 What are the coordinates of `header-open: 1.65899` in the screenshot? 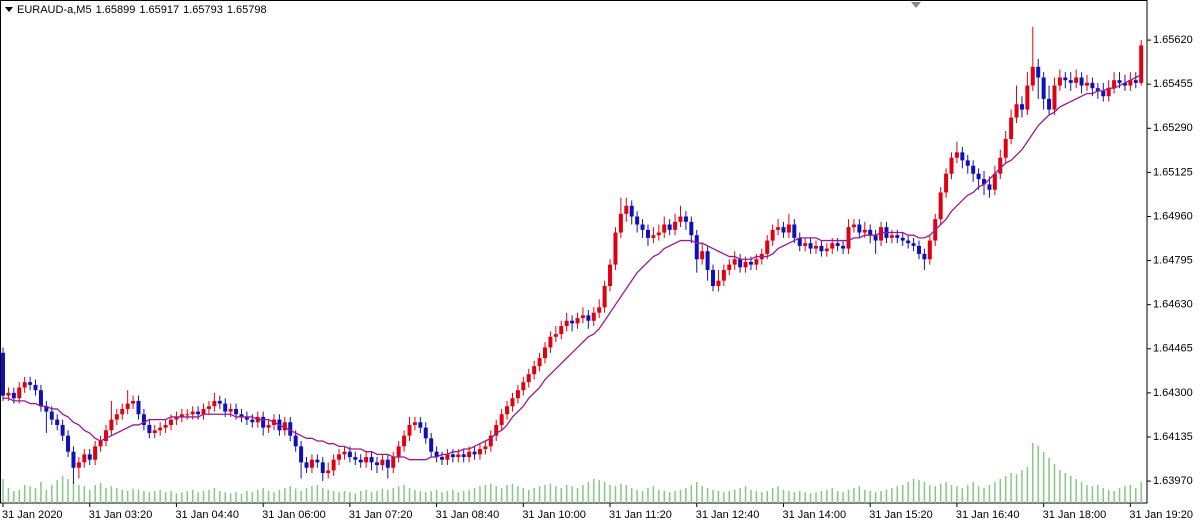 It's located at (116, 10).